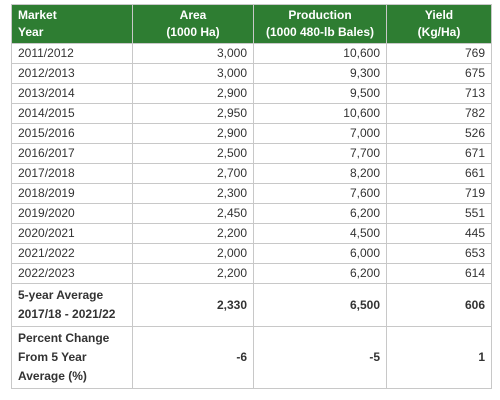 The image size is (500, 400). What do you see at coordinates (439, 253) in the screenshot?
I see `cell-yield: 653` at bounding box center [439, 253].